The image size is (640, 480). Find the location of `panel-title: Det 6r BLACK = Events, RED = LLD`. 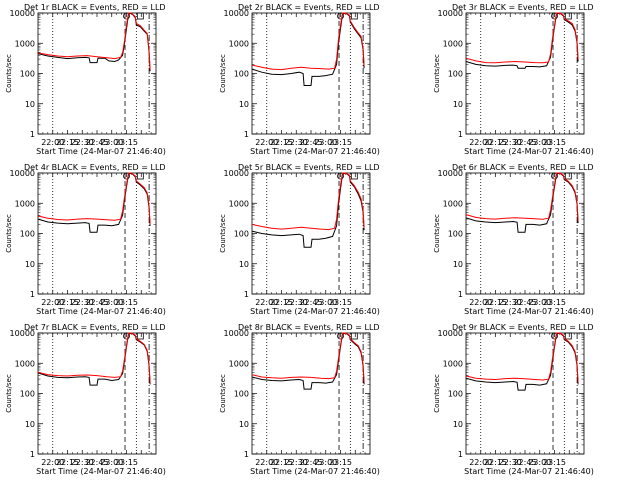

panel-title: Det 6r BLACK = Events, RED = LLD is located at coordinates (523, 167).